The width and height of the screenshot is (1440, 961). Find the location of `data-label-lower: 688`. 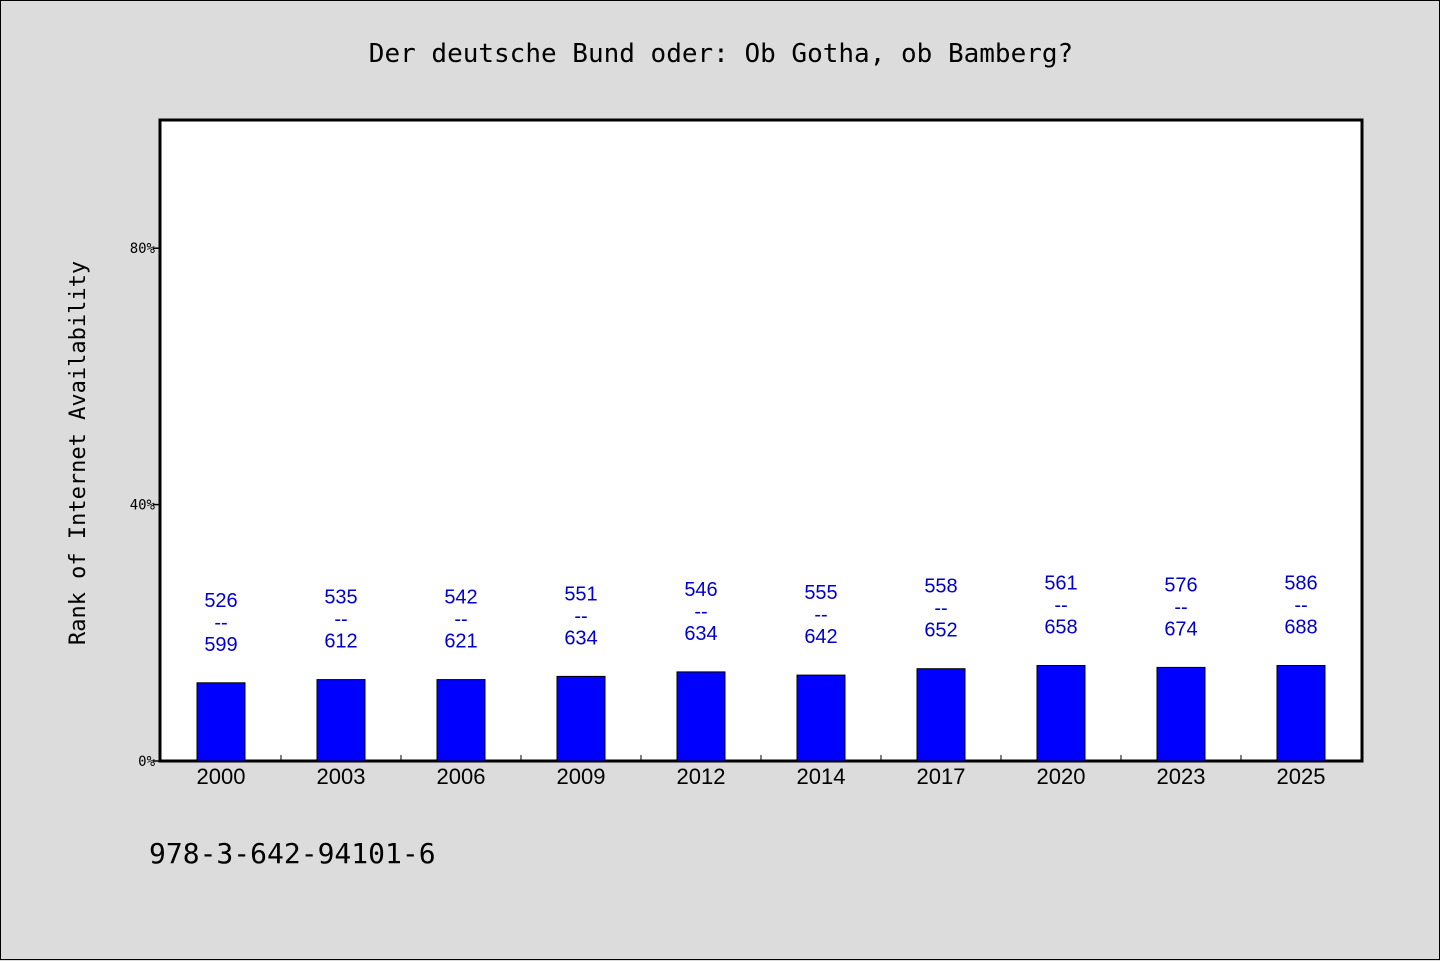

data-label-lower: 688 is located at coordinates (1300, 627).